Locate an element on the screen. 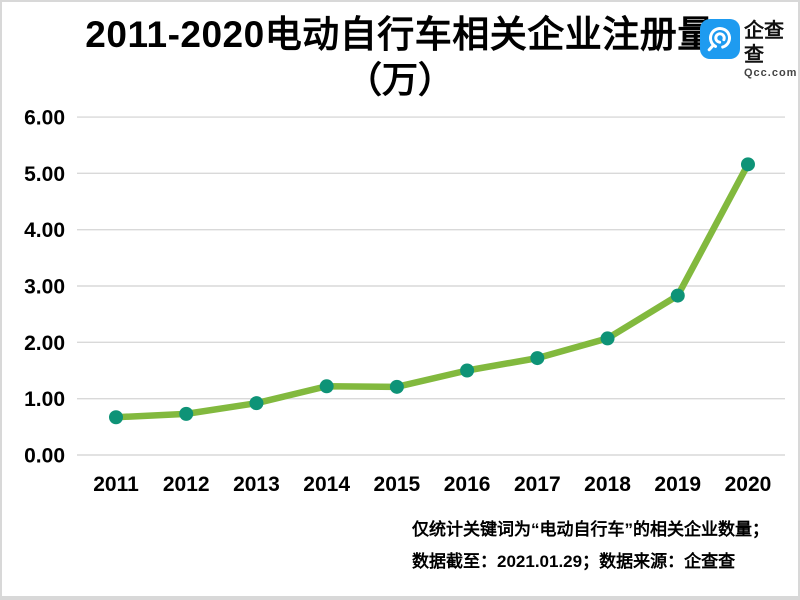 Image resolution: width=800 pixels, height=600 pixels. page-title-unit: （万） is located at coordinates (399, 79).